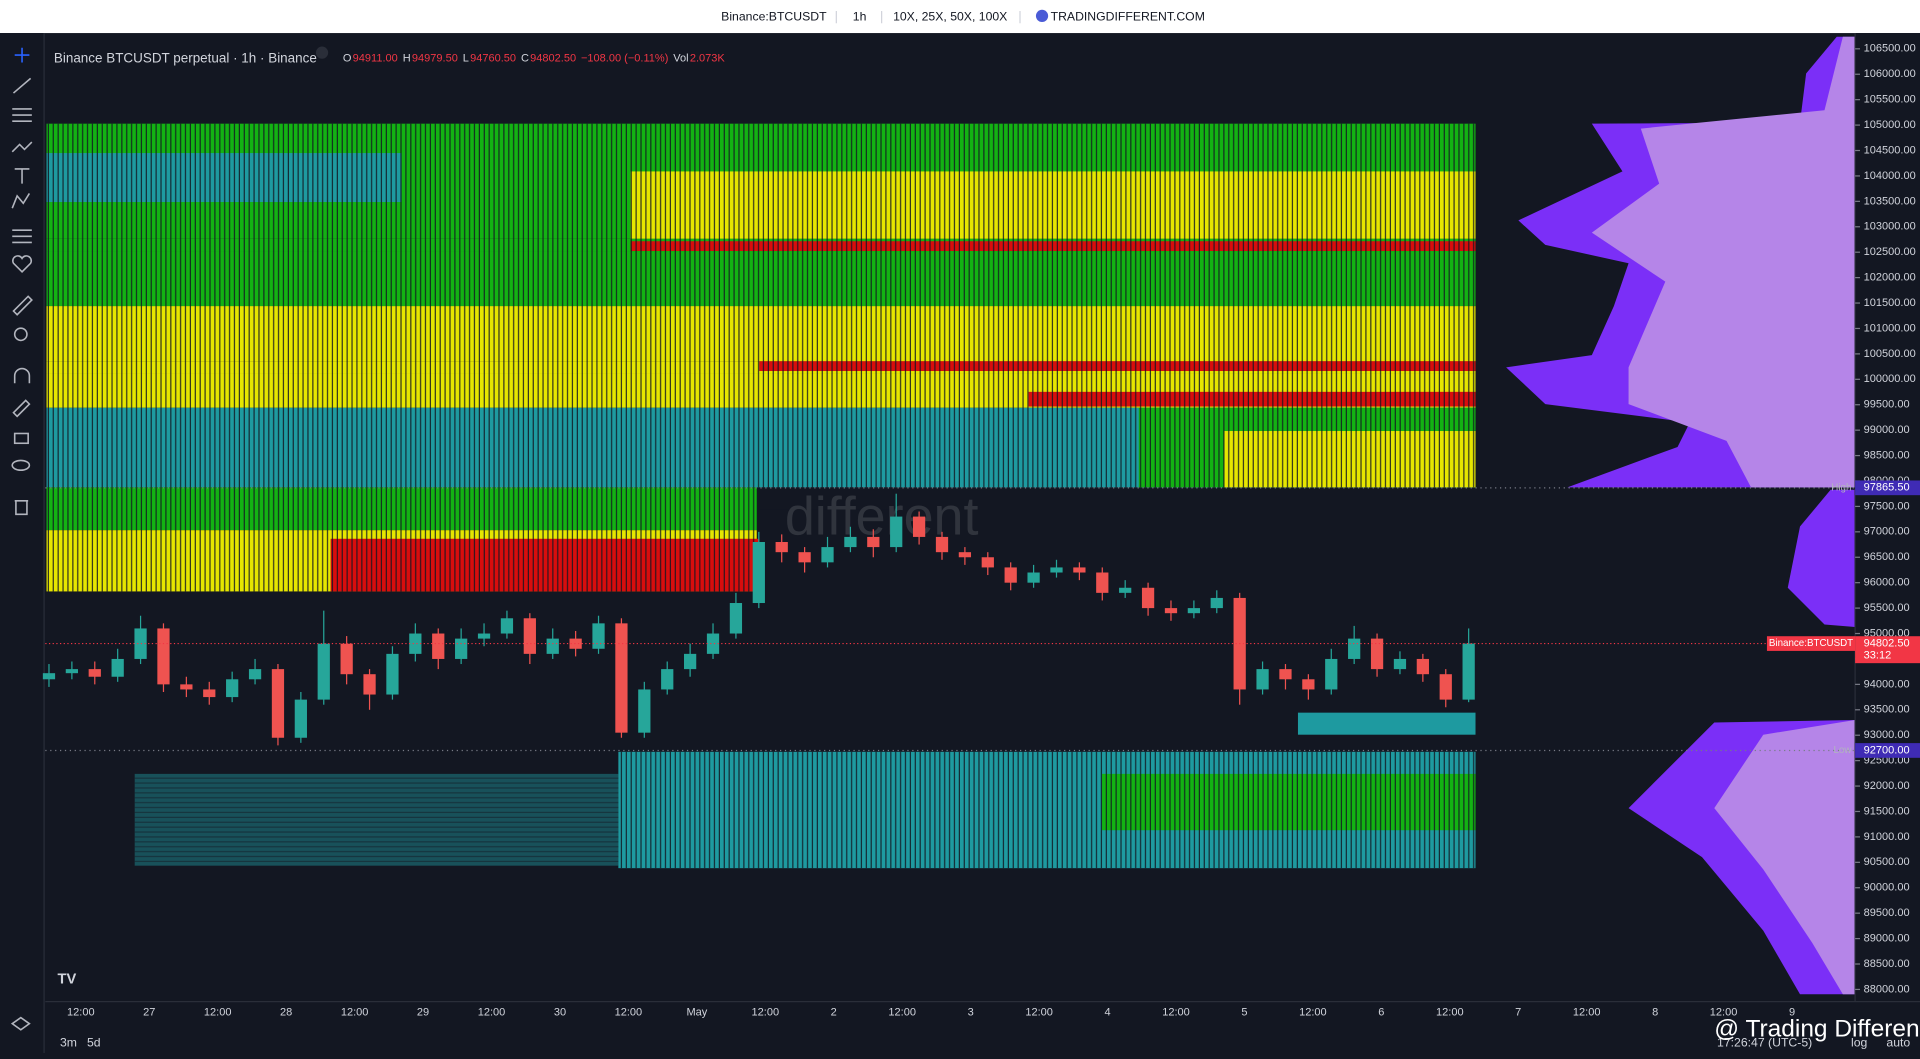 The height and width of the screenshot is (1059, 1920). What do you see at coordinates (94, 1042) in the screenshot?
I see `range-5d: 5d` at bounding box center [94, 1042].